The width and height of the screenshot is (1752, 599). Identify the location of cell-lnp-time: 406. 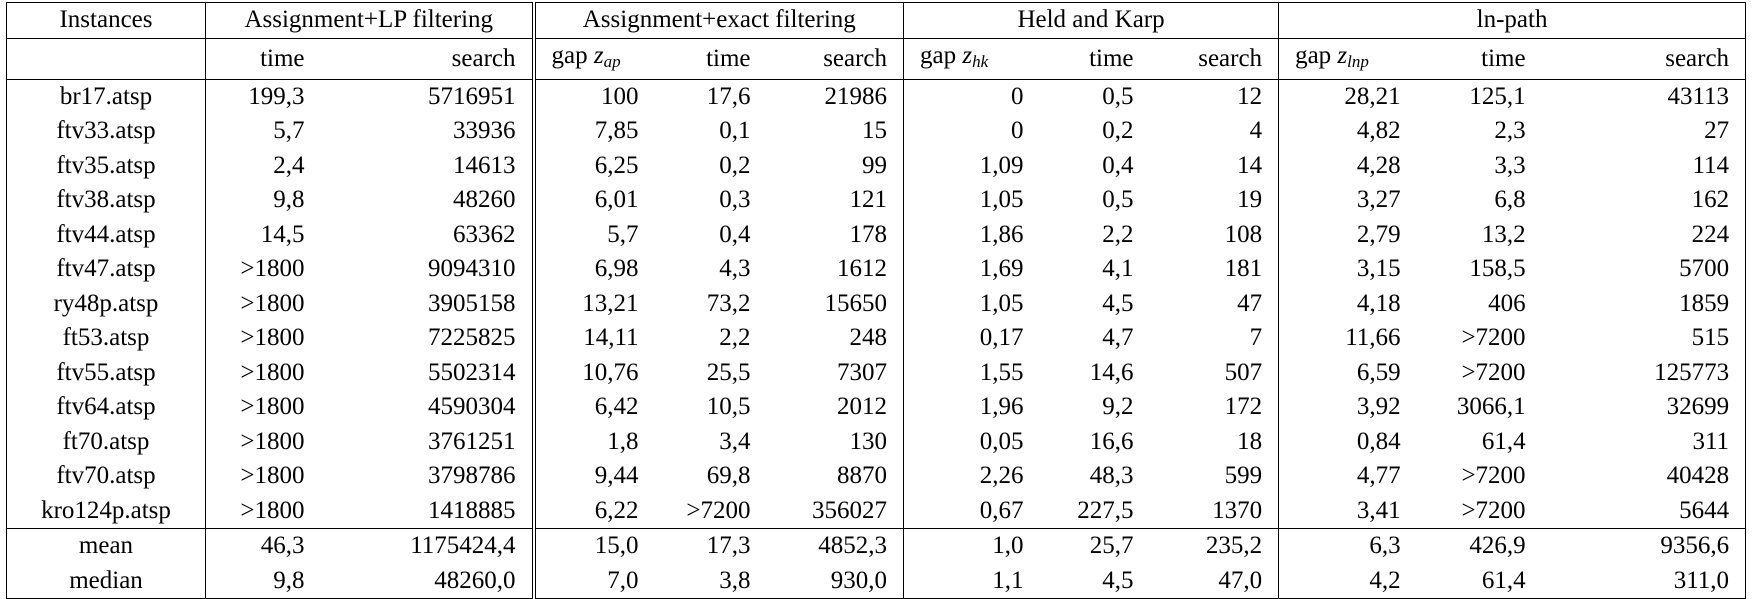
(1507, 303).